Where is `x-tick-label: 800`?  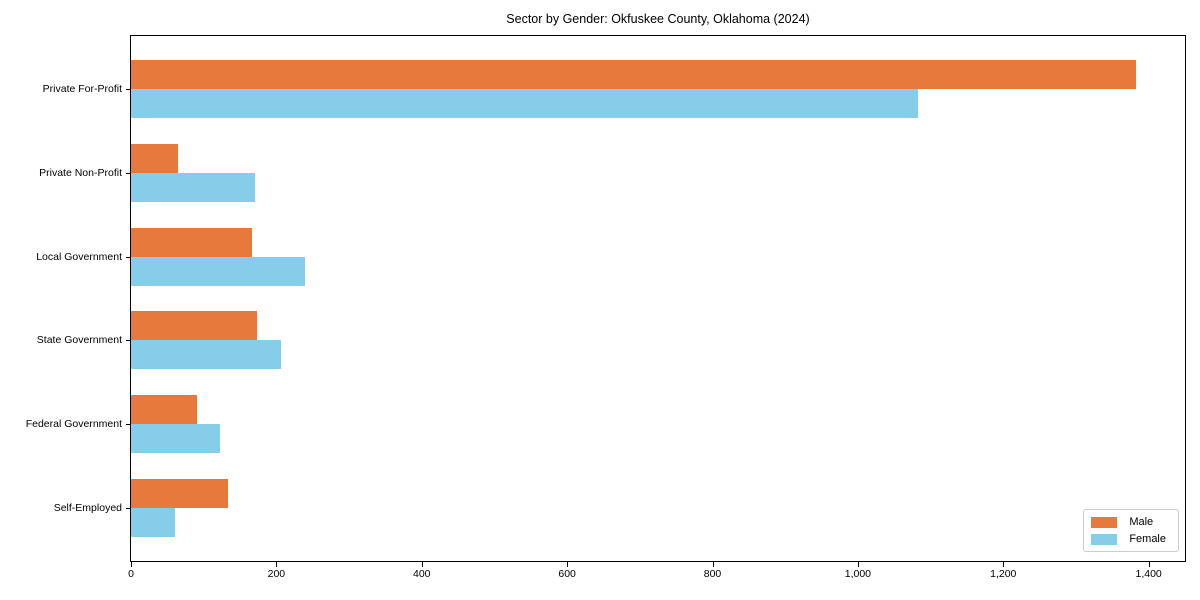 x-tick-label: 800 is located at coordinates (712, 574).